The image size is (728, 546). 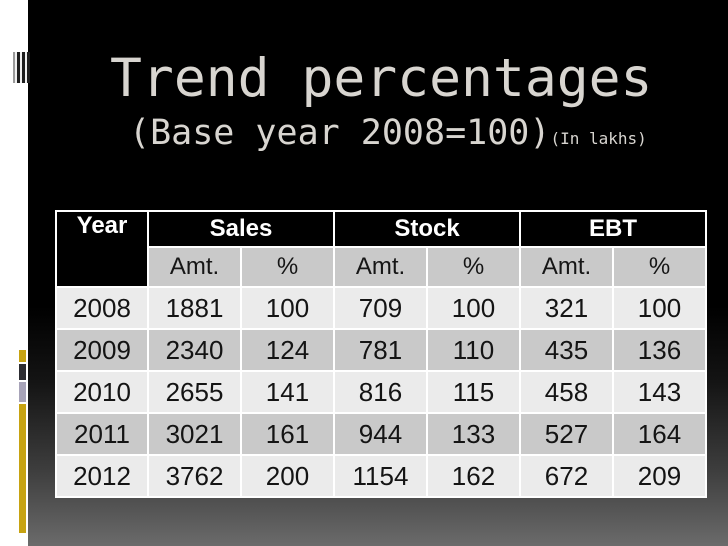 I want to click on subheader-stock-amt: Amt., so click(x=380, y=267).